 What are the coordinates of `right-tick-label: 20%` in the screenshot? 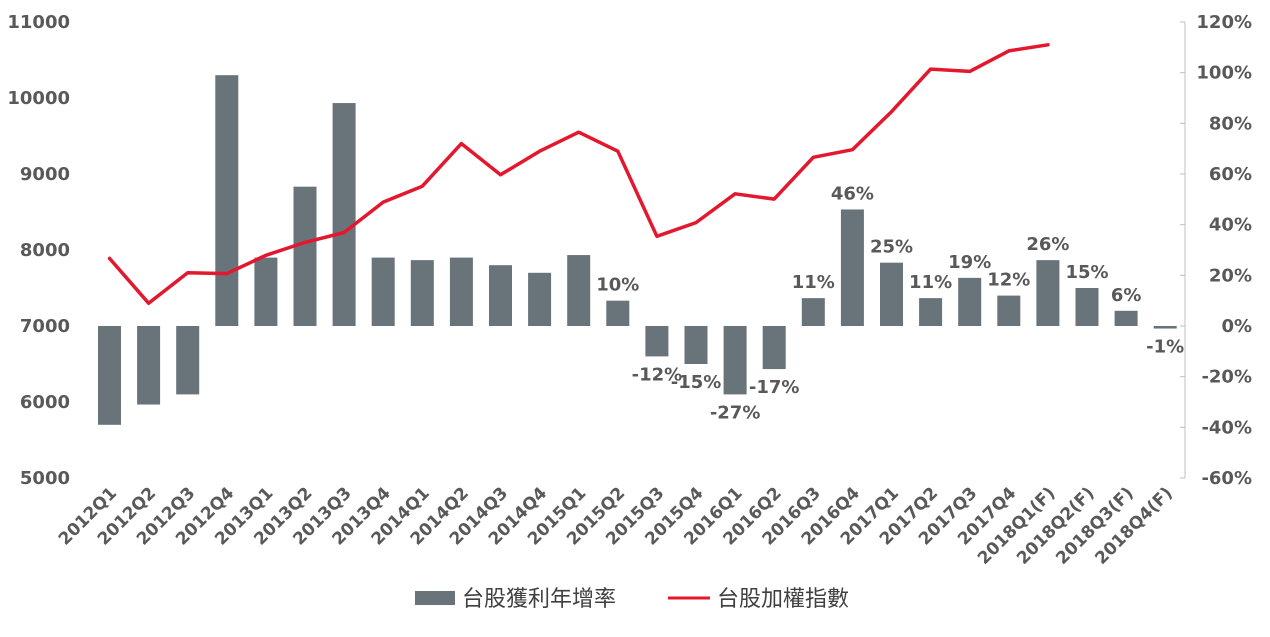 It's located at (1230, 275).